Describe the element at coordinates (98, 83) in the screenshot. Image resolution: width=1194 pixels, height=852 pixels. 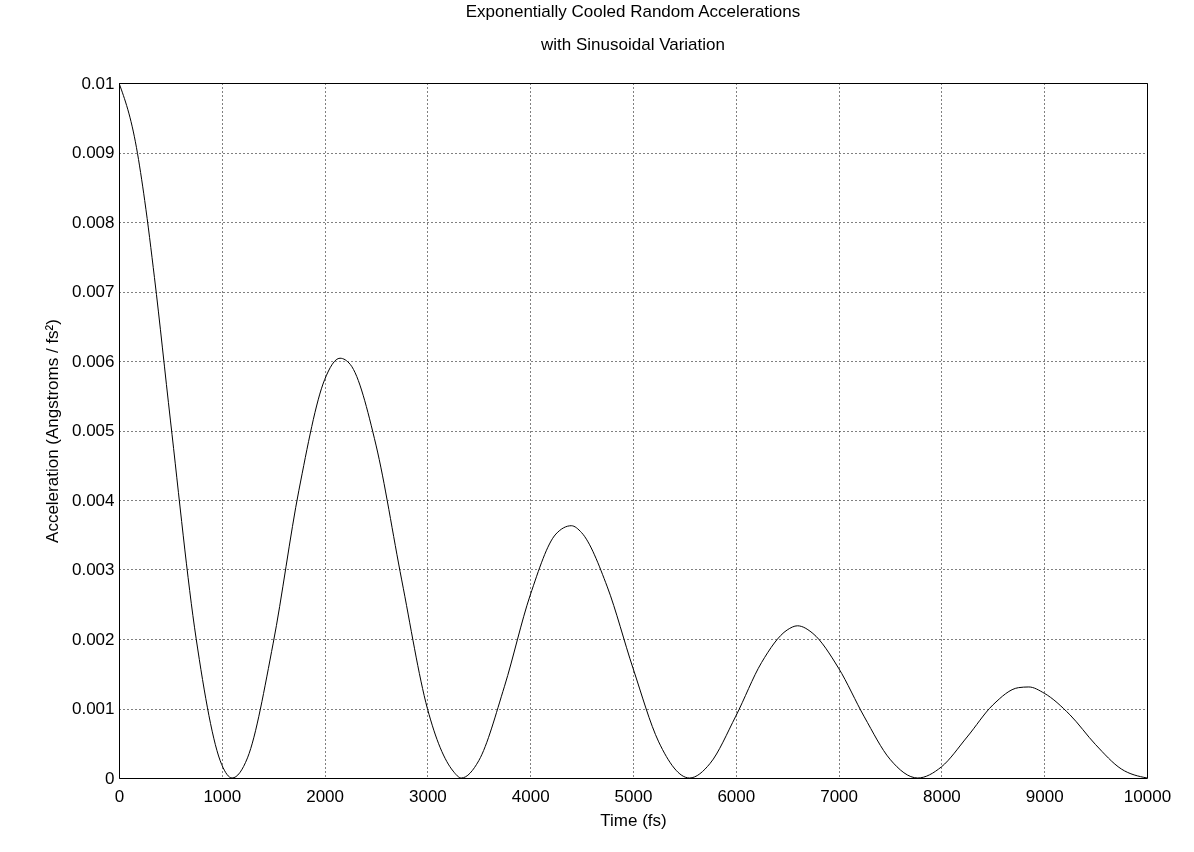
I see `y-tick-label: 0.01` at that location.